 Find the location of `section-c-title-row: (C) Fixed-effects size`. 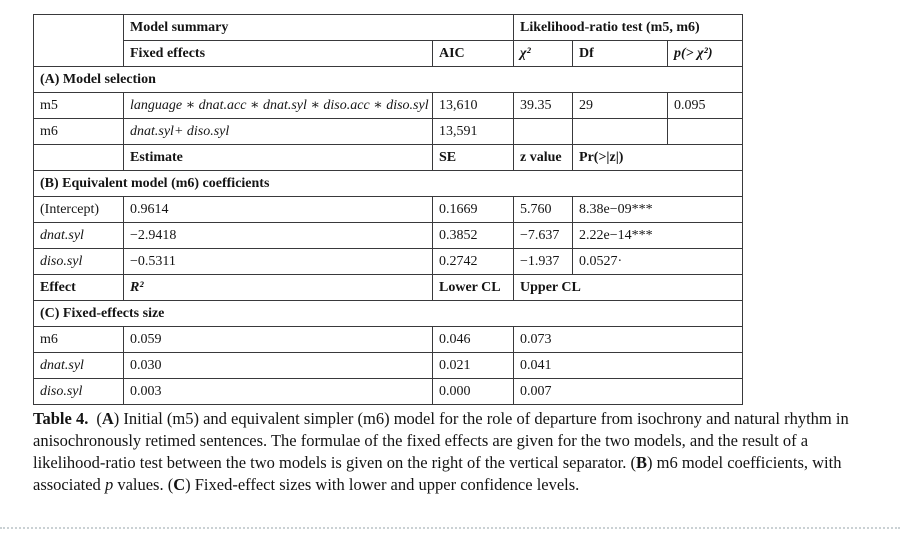

section-c-title-row: (C) Fixed-effects size is located at coordinates (388, 313).